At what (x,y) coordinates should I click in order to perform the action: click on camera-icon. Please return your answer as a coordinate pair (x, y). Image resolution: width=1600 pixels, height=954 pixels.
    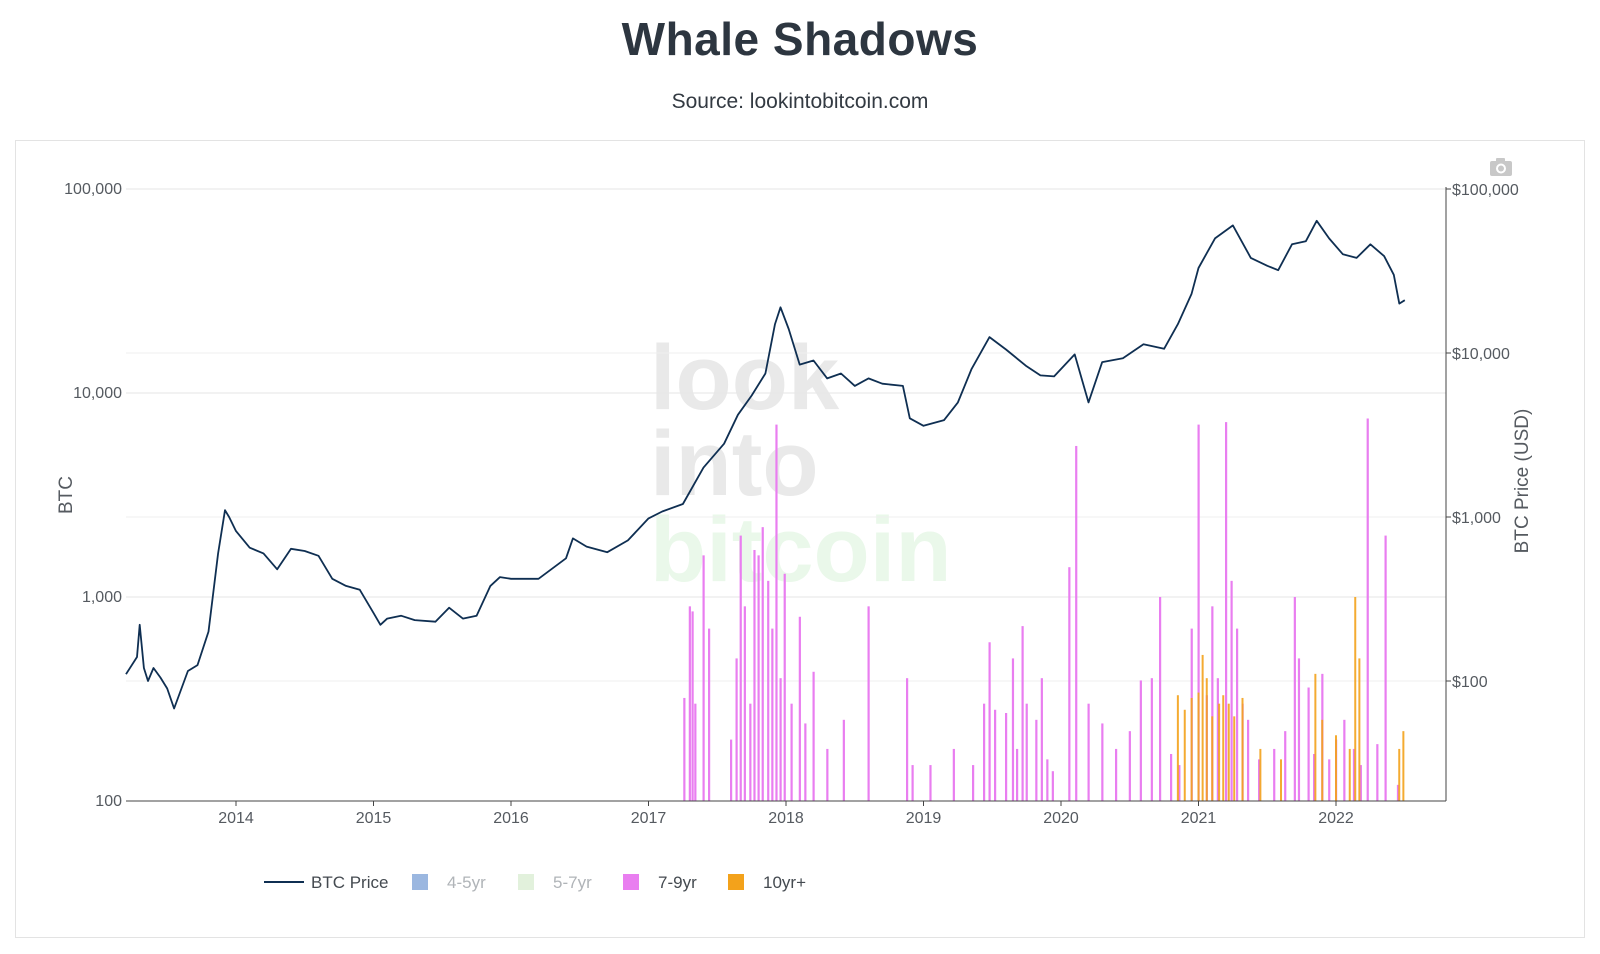
    Looking at the image, I should click on (1501, 167).